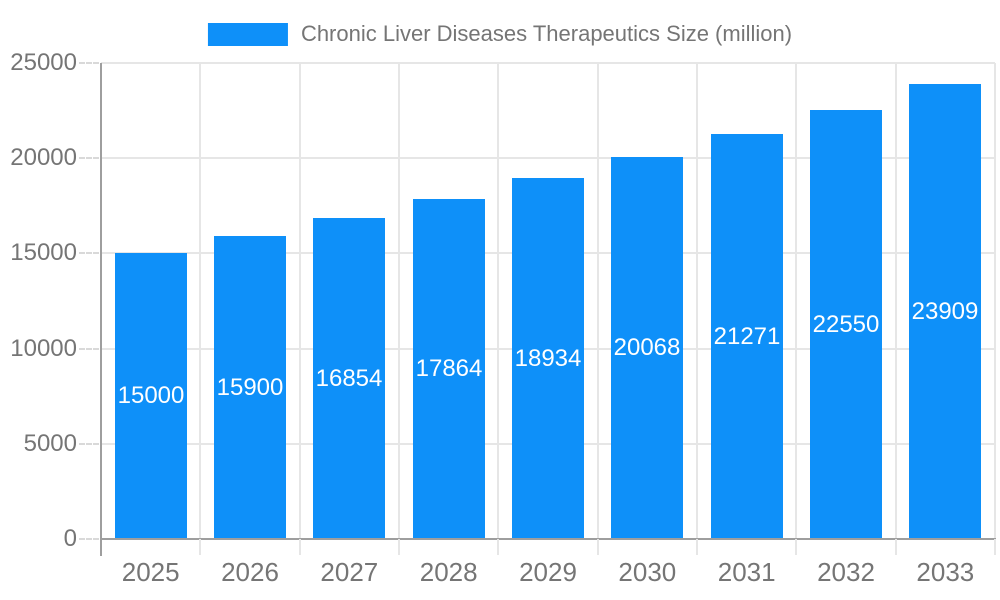 The height and width of the screenshot is (600, 1000). I want to click on bar-2028, so click(449, 369).